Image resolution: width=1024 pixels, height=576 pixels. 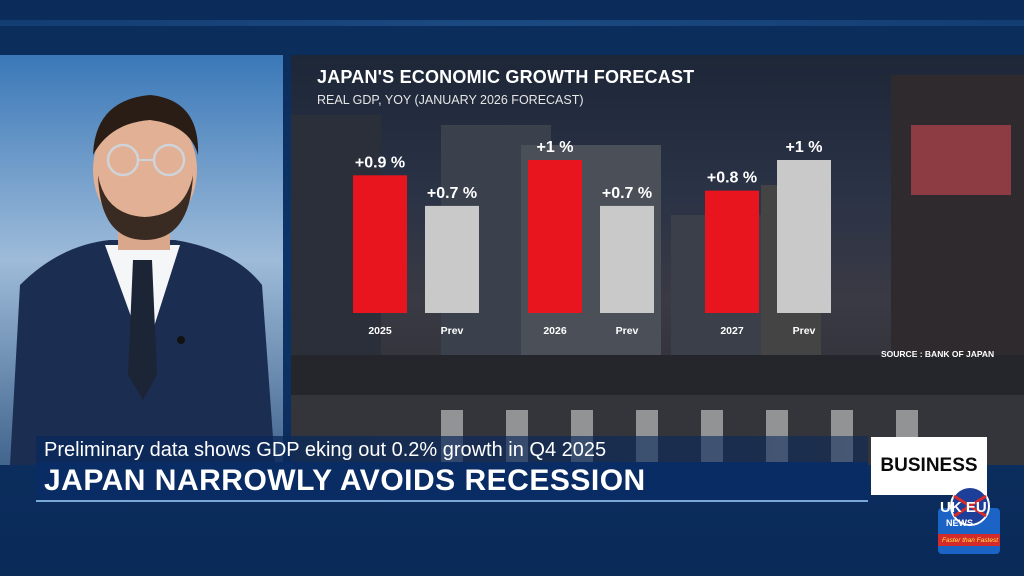 What do you see at coordinates (970, 540) in the screenshot?
I see `logo-tagline: Faster than Fastest` at bounding box center [970, 540].